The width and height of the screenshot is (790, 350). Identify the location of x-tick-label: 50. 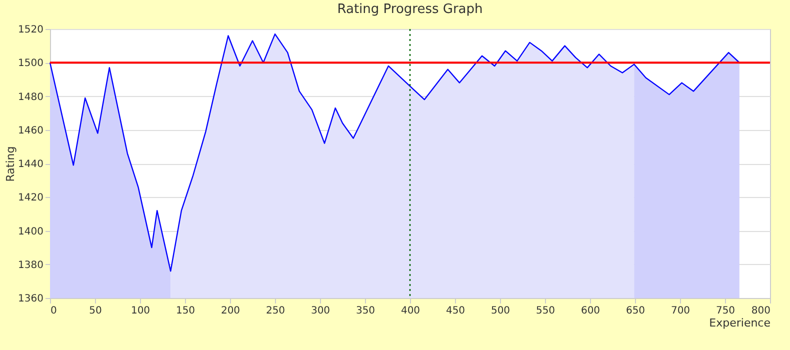
(95, 311).